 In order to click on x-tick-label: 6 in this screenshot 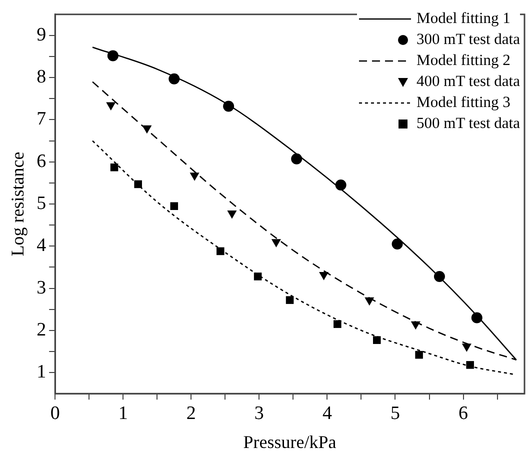, I will do `click(463, 413)`.